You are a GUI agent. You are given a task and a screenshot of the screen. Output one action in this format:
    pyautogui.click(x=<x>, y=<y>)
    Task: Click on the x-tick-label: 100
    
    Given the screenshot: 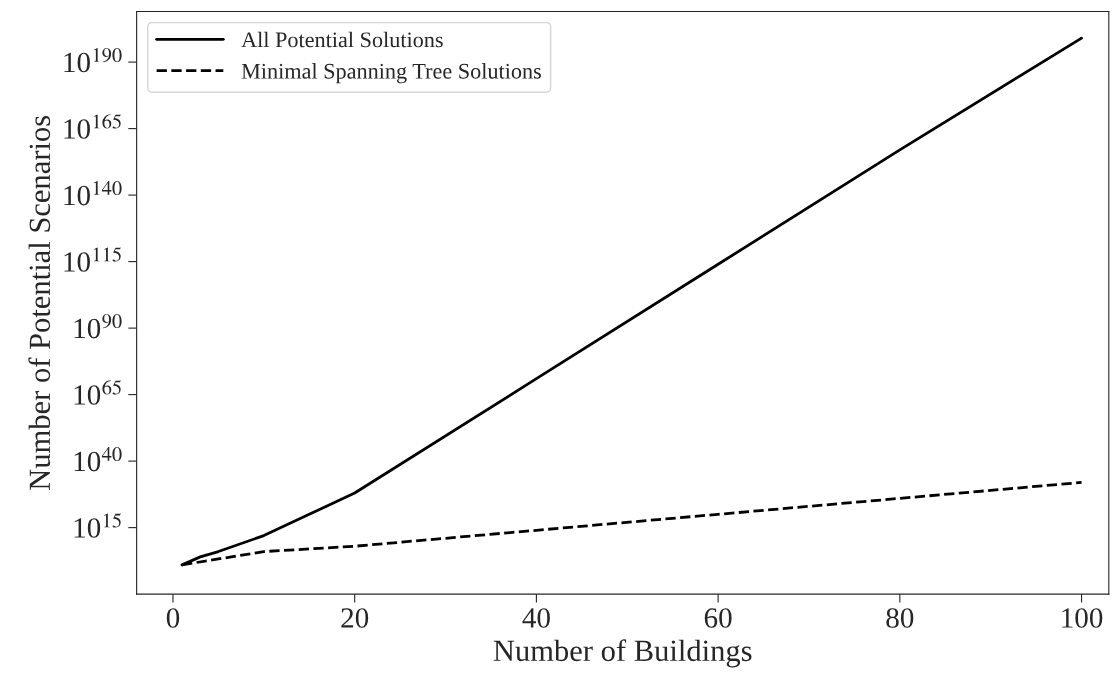 What is the action you would take?
    pyautogui.click(x=1082, y=618)
    